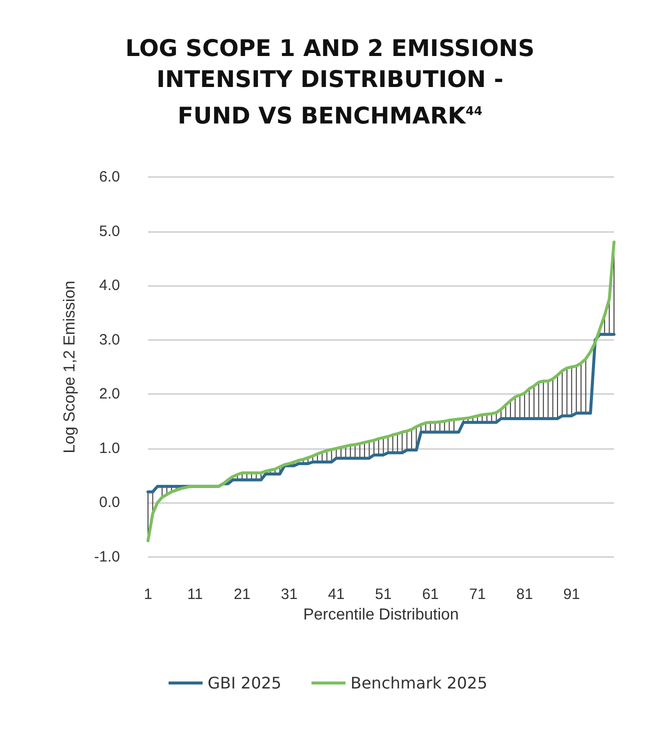  I want to click on y-tick-label: 1.0, so click(109, 448).